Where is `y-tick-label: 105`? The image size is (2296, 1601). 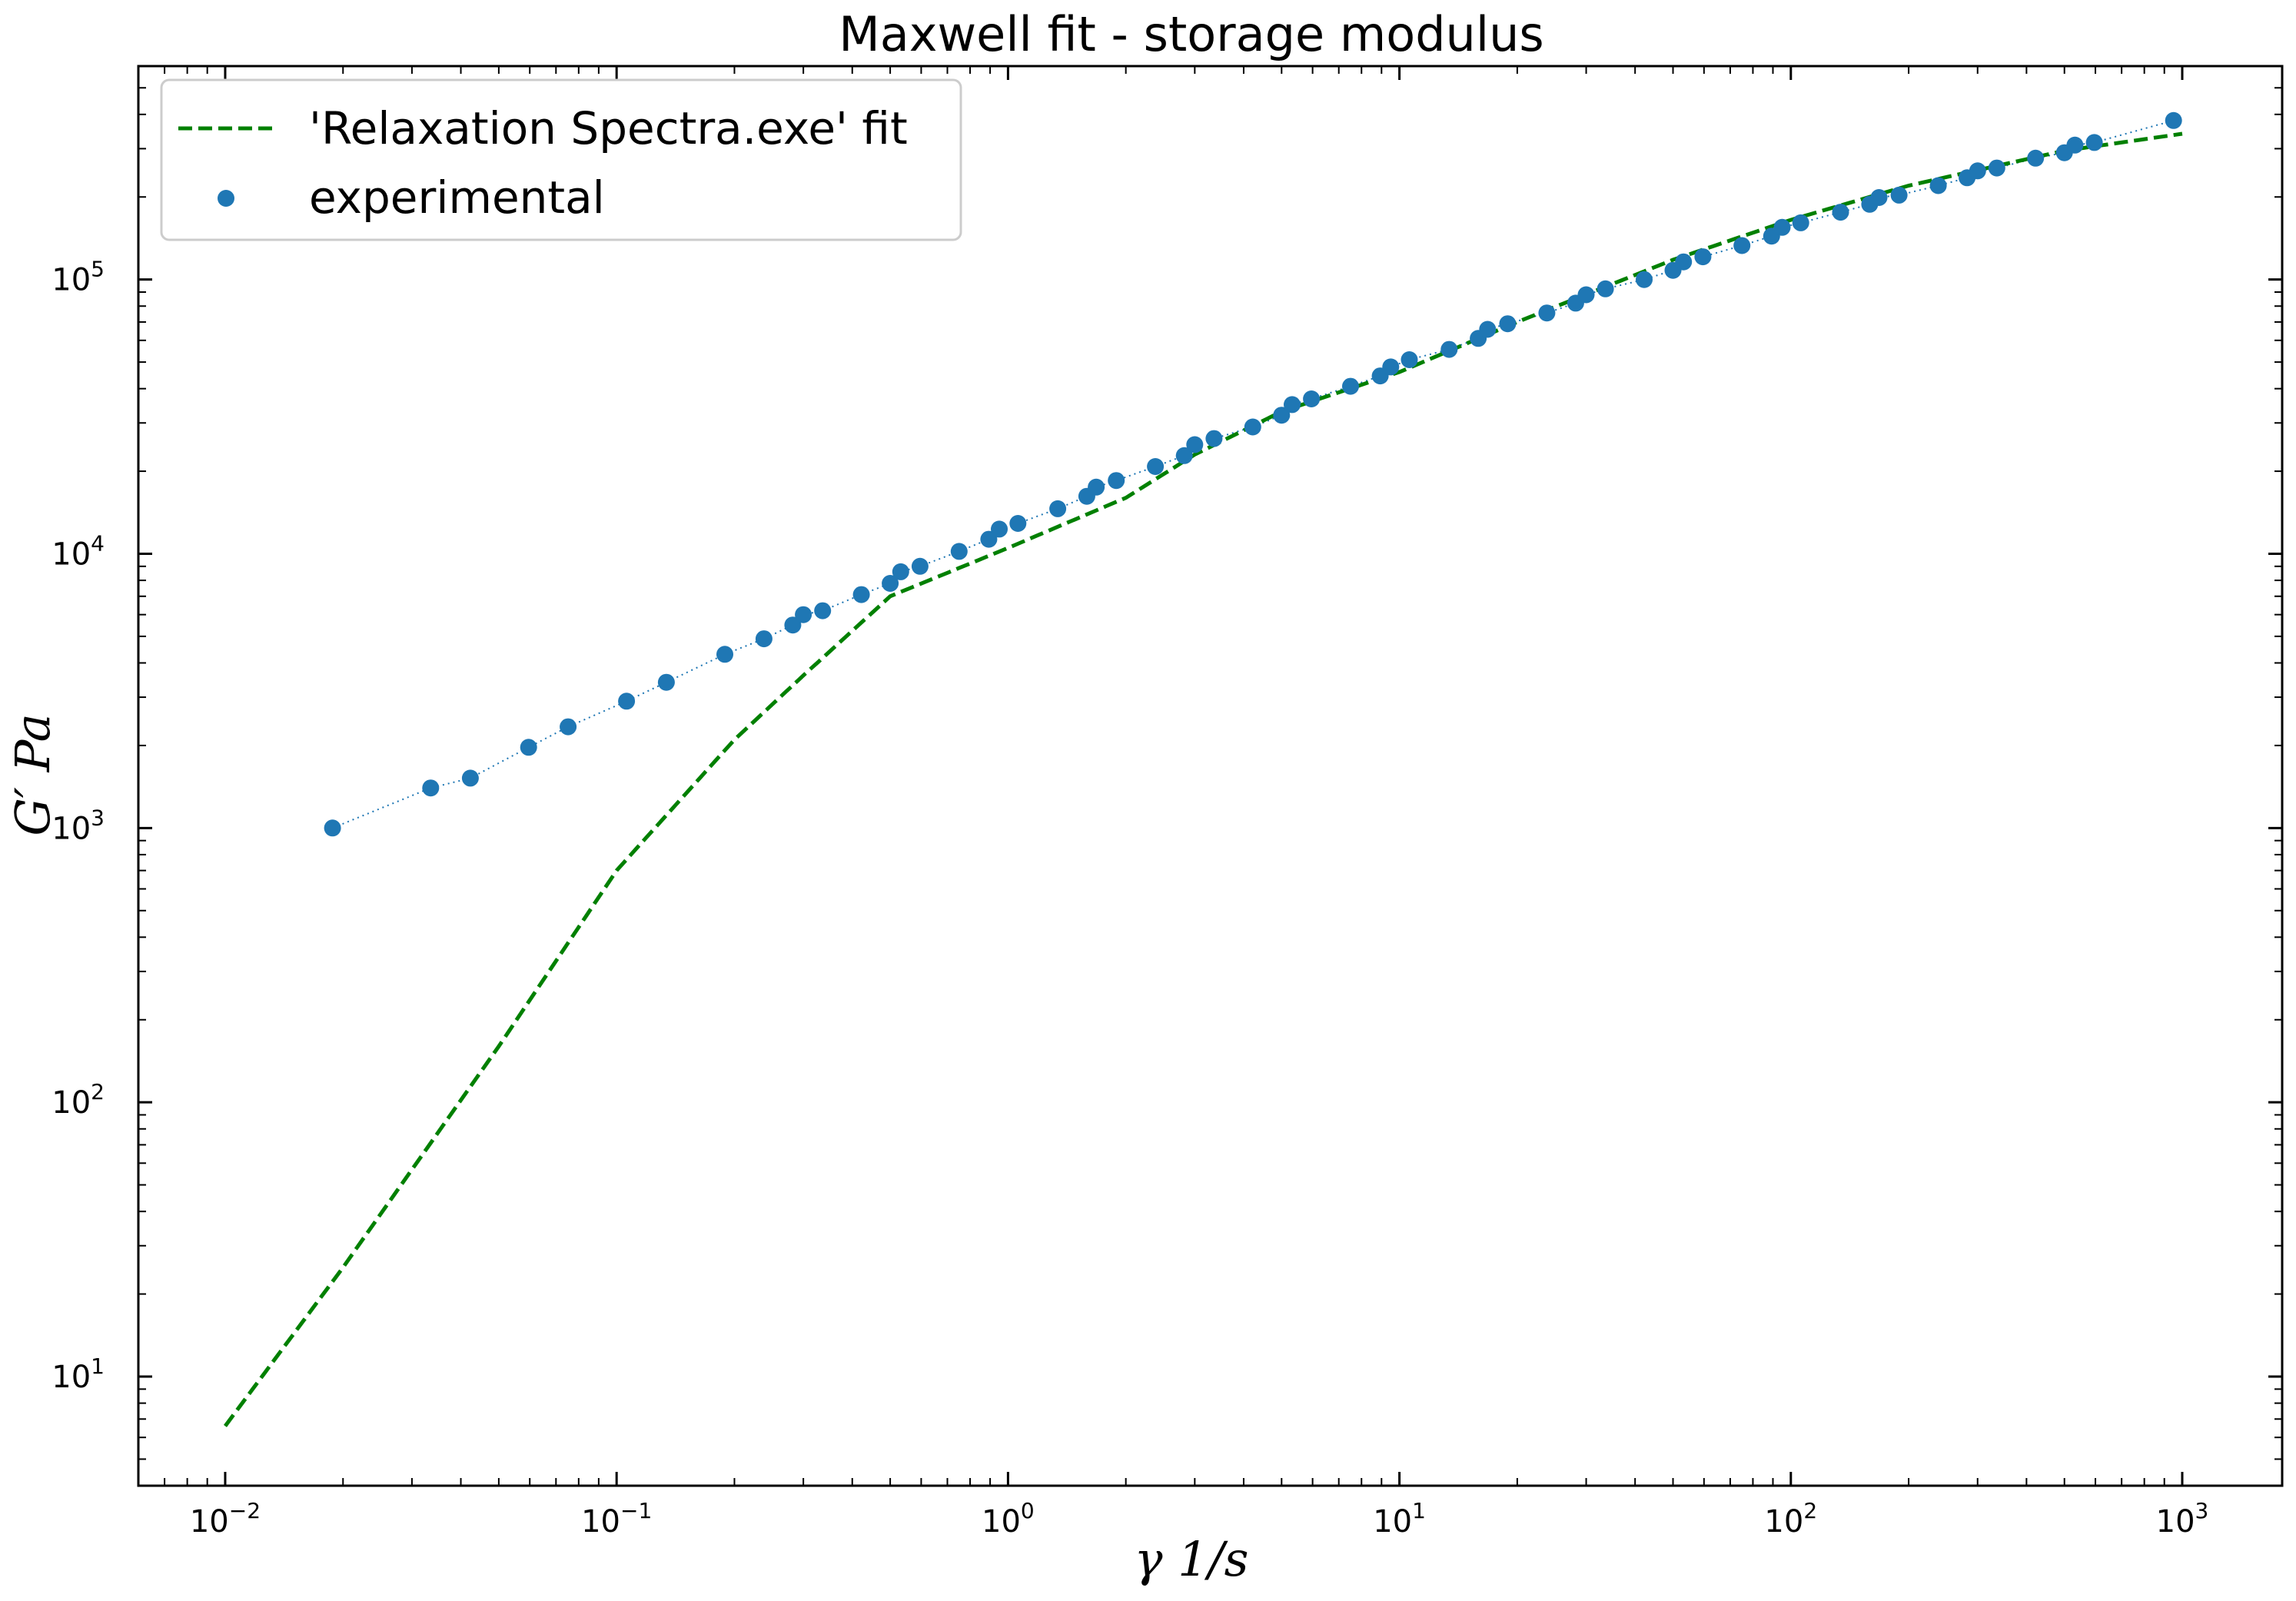 y-tick-label: 105 is located at coordinates (78, 277).